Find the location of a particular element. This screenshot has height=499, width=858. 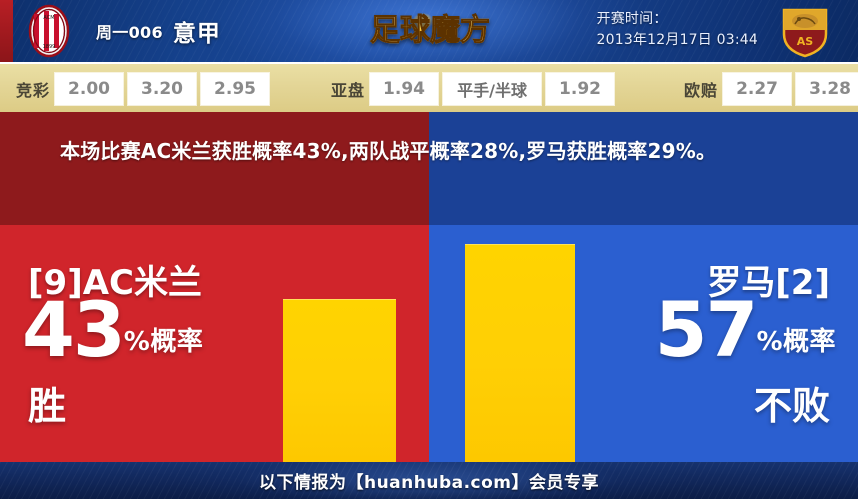

home-probability: 43 %概率 is located at coordinates (113, 329).